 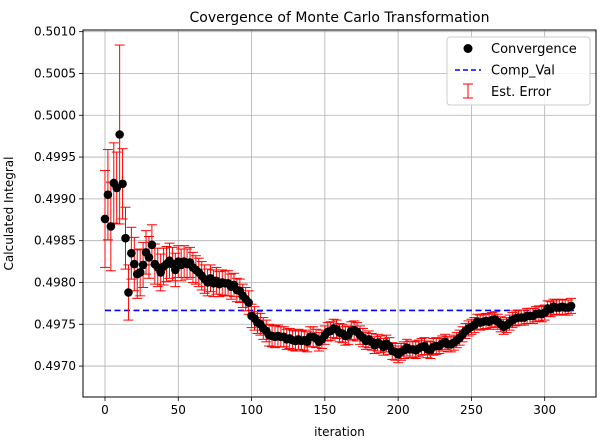 I want to click on y-axis-title: Calculated Integral, so click(x=9, y=214).